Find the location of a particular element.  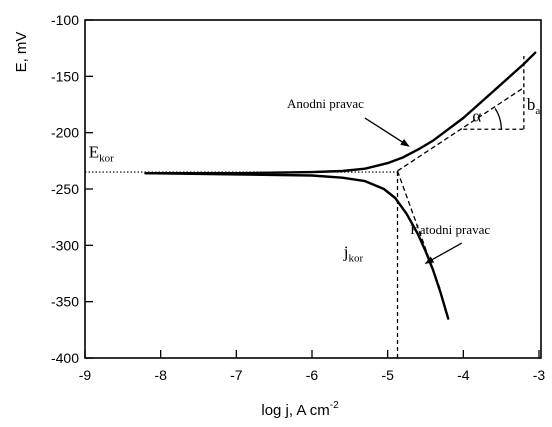

y-axis-title: E, mV is located at coordinates (21, 52).